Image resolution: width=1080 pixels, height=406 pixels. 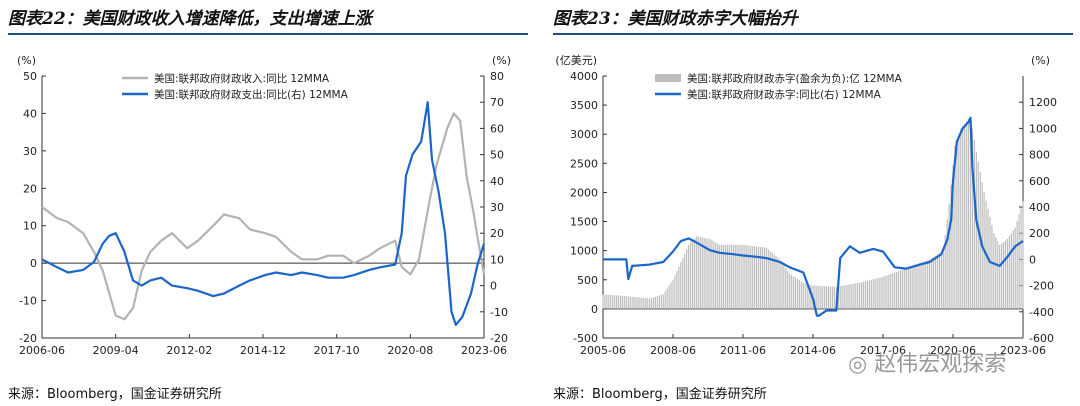 What do you see at coordinates (30, 113) in the screenshot?
I see `y-left-tick-label: 40` at bounding box center [30, 113].